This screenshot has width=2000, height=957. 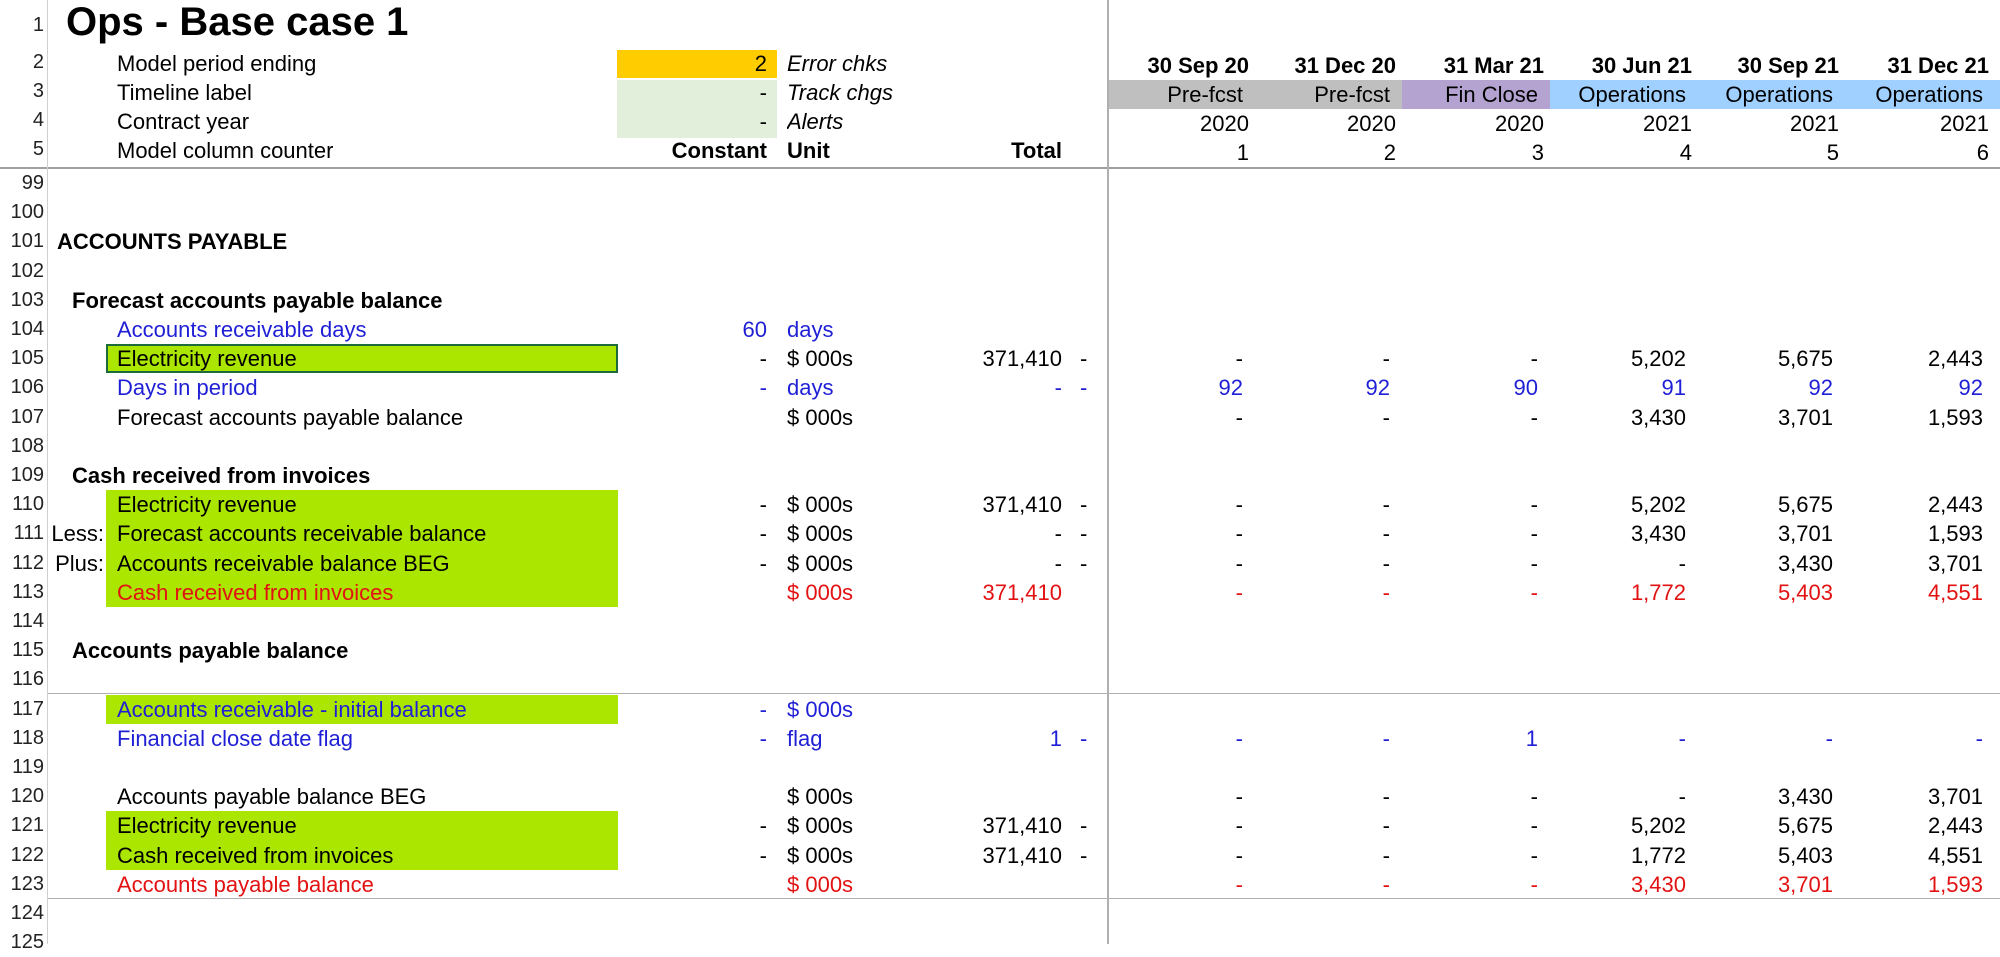 I want to click on model-period-input: 2, so click(x=697, y=64).